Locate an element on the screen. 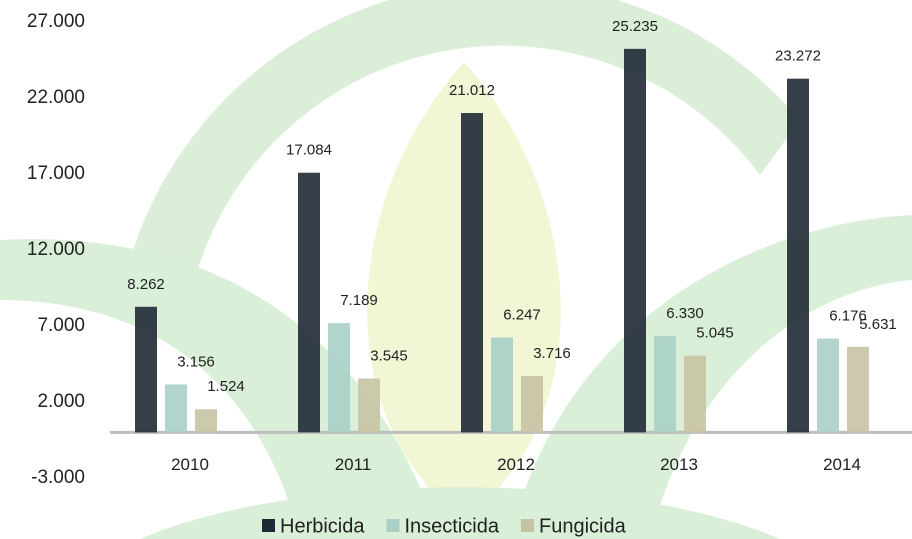 This screenshot has height=539, width=912. value-label: 8.262 is located at coordinates (146, 284).